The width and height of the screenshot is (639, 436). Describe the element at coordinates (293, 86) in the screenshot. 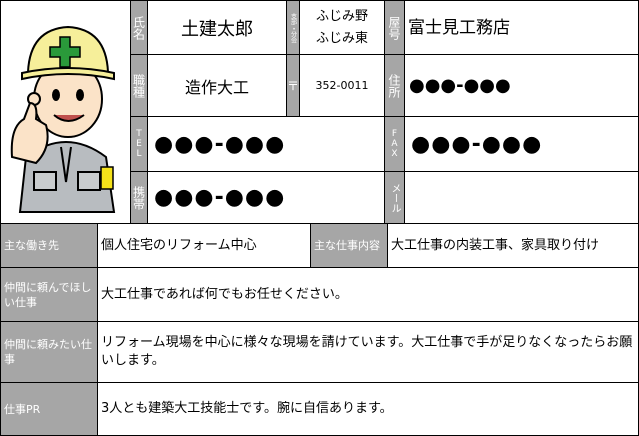

I see `postal-label: 〒` at that location.